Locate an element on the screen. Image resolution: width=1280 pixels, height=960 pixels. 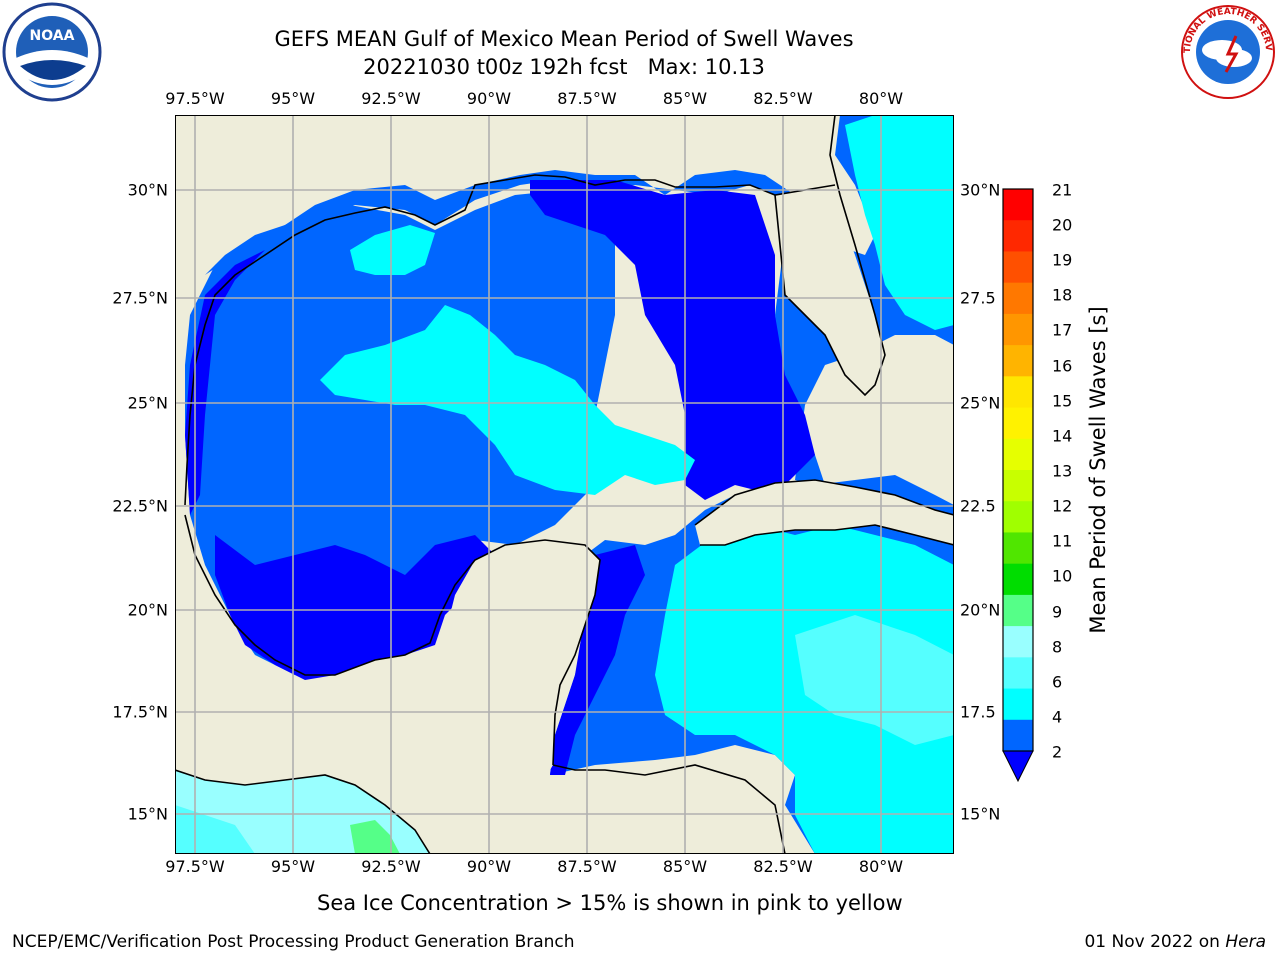
lat-tick-right: 30°N is located at coordinates (980, 190).